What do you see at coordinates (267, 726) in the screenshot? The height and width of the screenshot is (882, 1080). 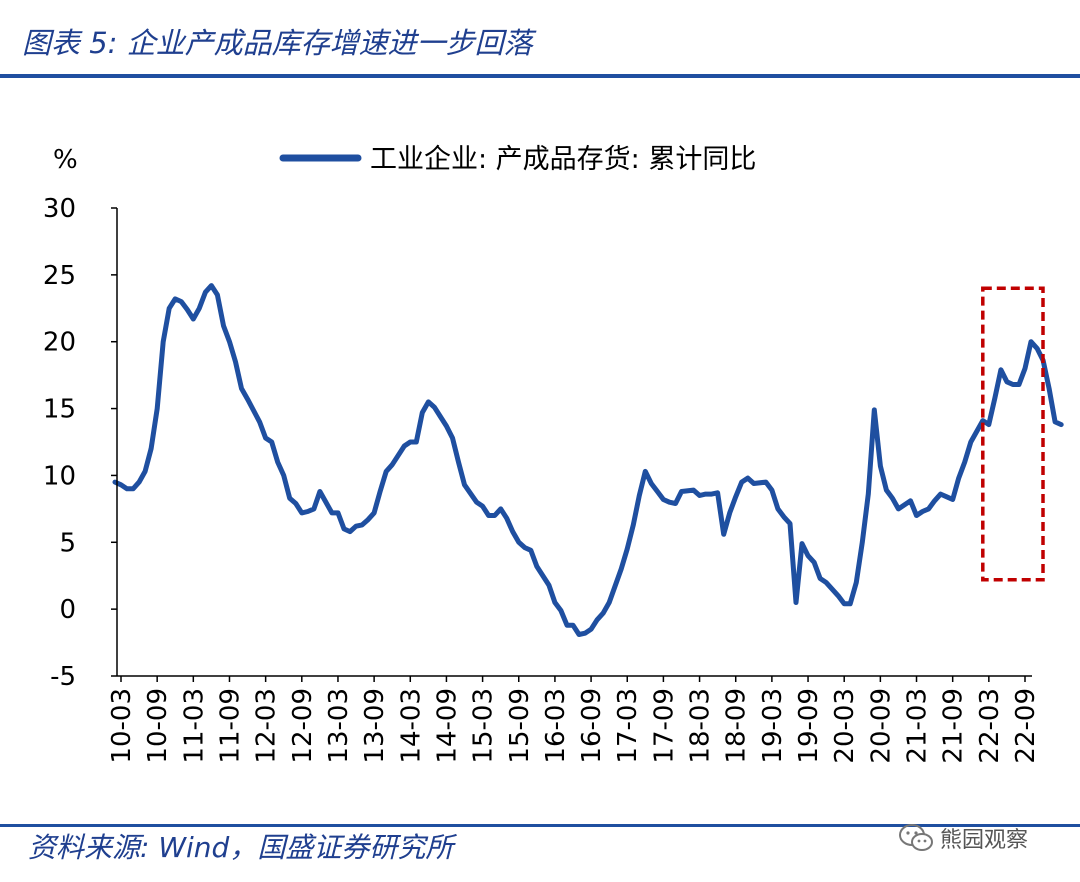 I see `x-tick-label: 12-03` at bounding box center [267, 726].